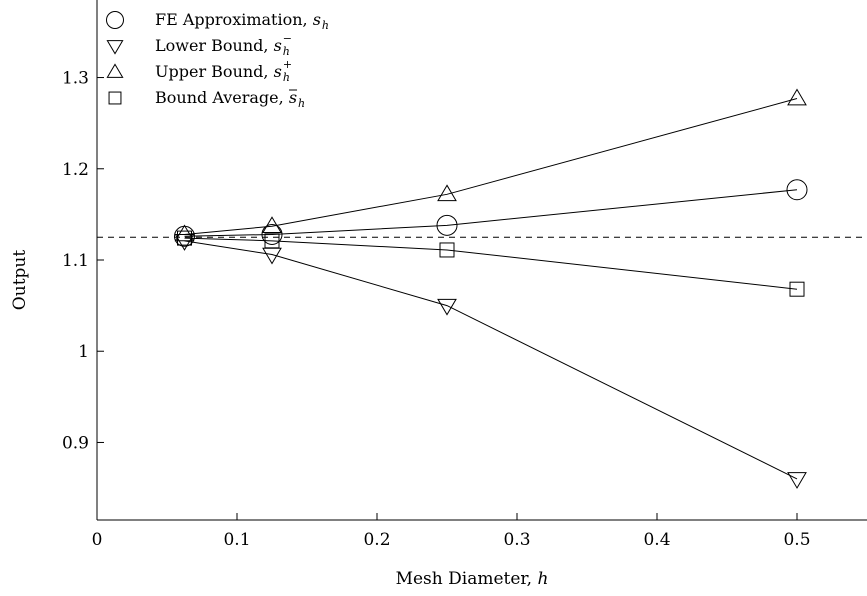 The height and width of the screenshot is (596, 867). Describe the element at coordinates (114, 70) in the screenshot. I see `legend-marker-upper` at that location.